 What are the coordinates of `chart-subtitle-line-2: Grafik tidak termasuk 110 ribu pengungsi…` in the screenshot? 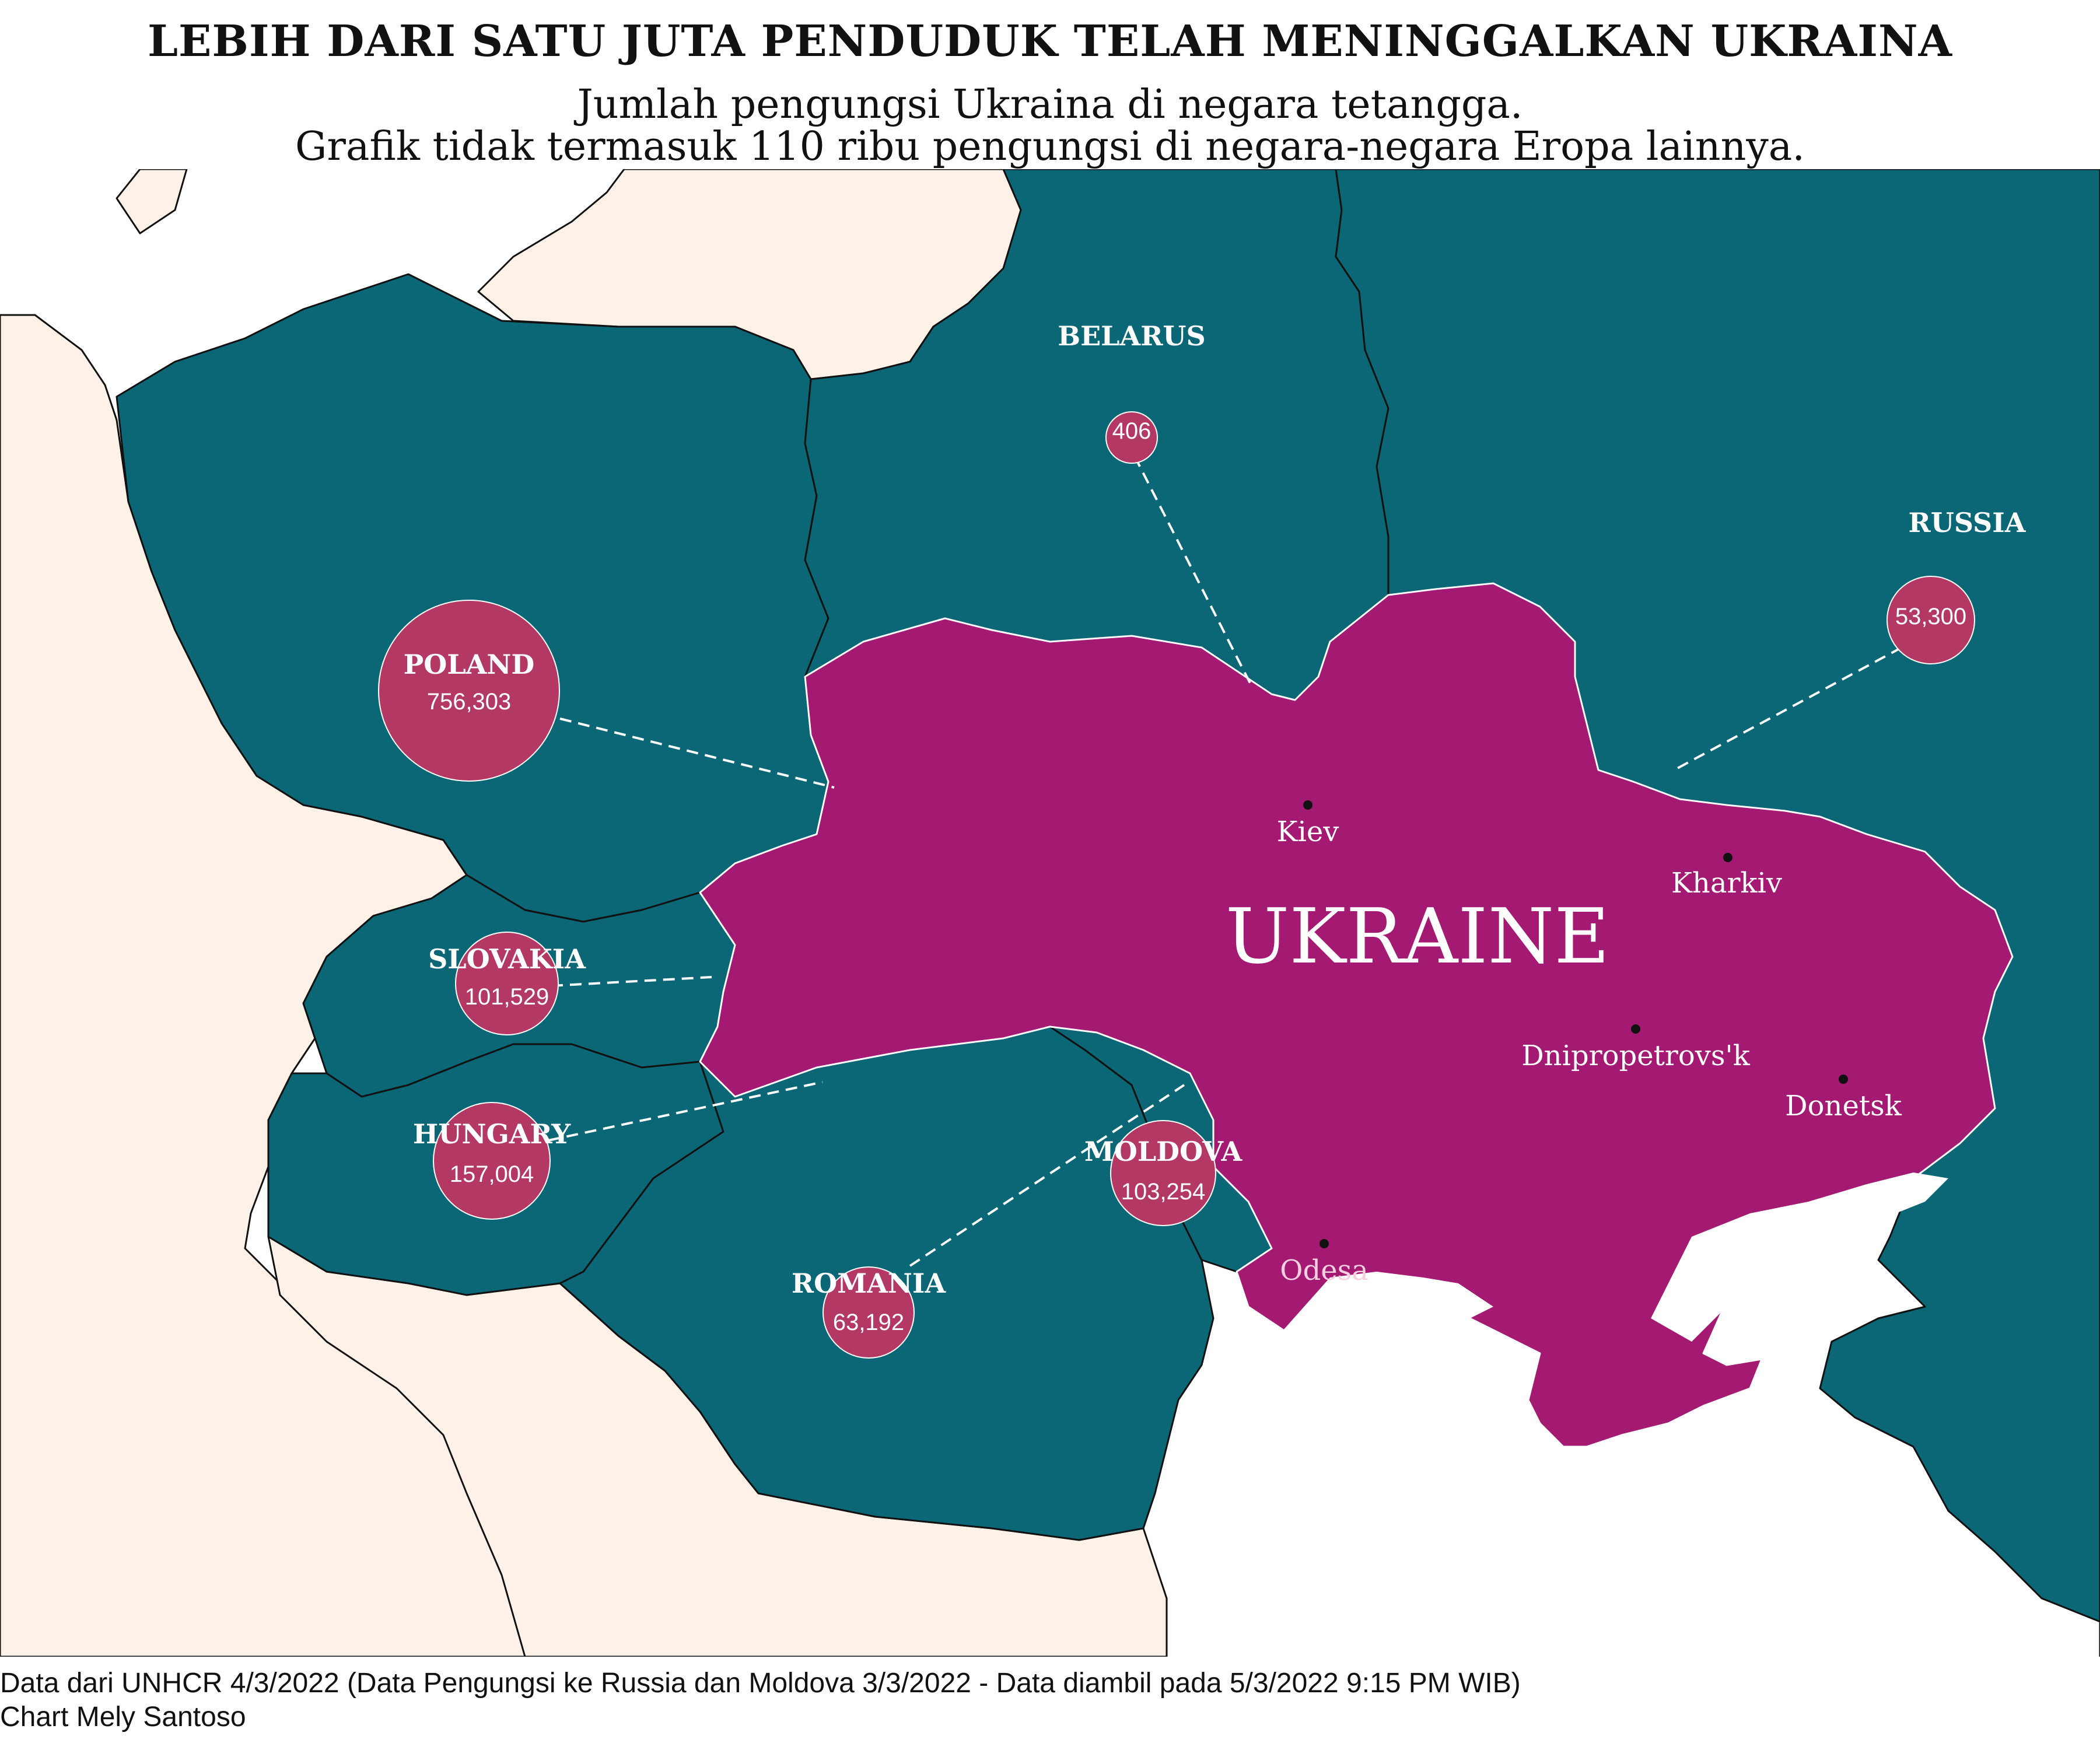 It's located at (1050, 147).